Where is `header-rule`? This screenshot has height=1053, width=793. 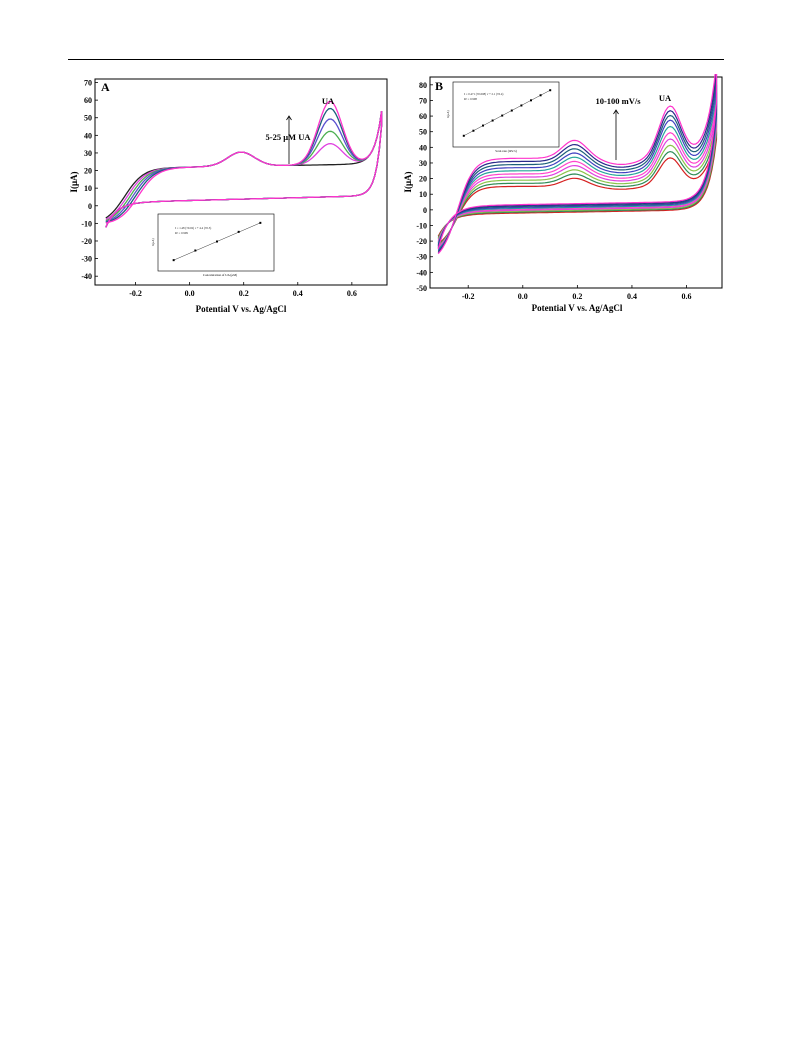
header-rule is located at coordinates (396, 59).